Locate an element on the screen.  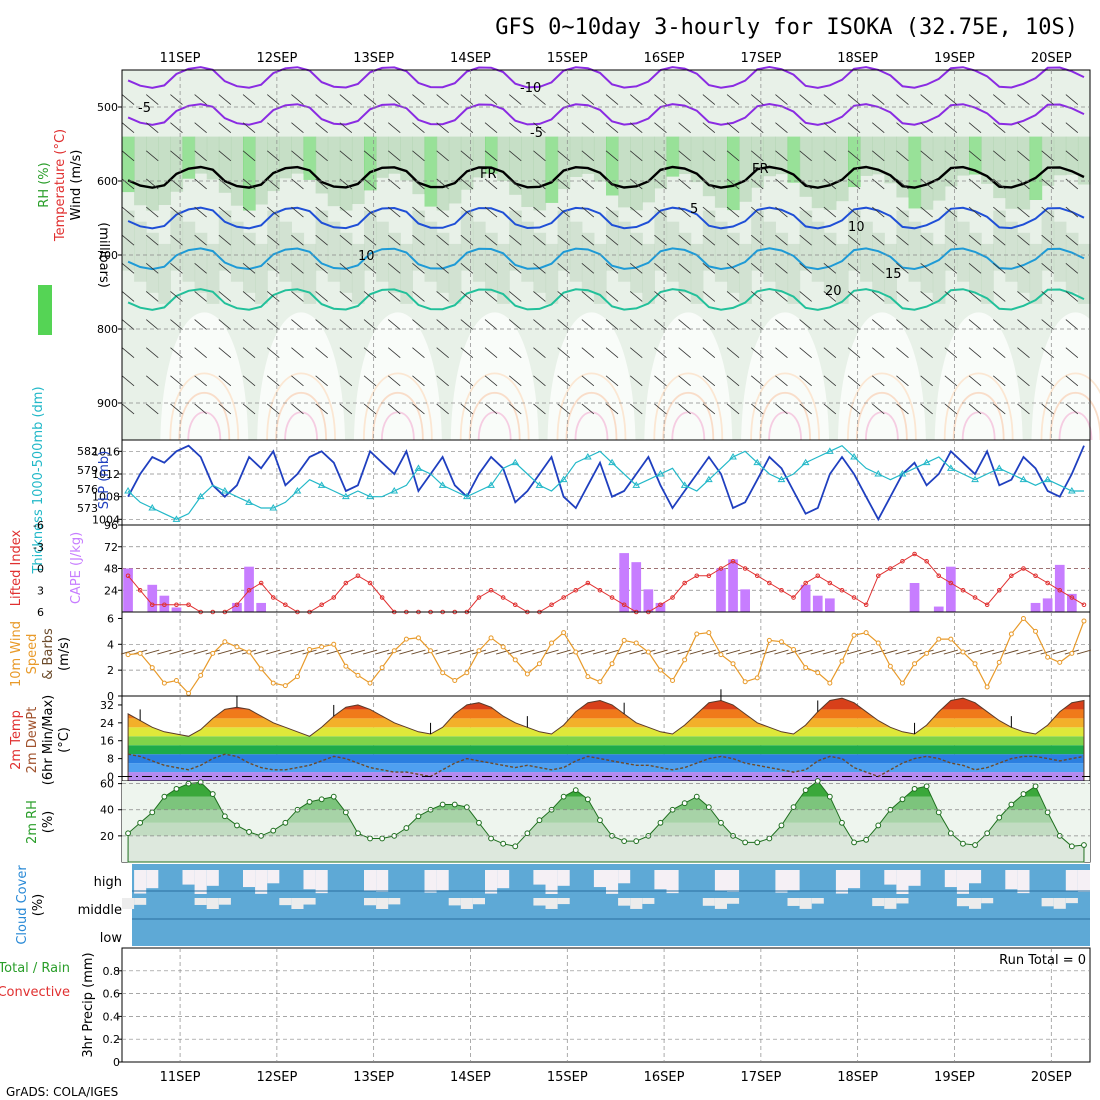
contour-label: FR is located at coordinates (760, 169).